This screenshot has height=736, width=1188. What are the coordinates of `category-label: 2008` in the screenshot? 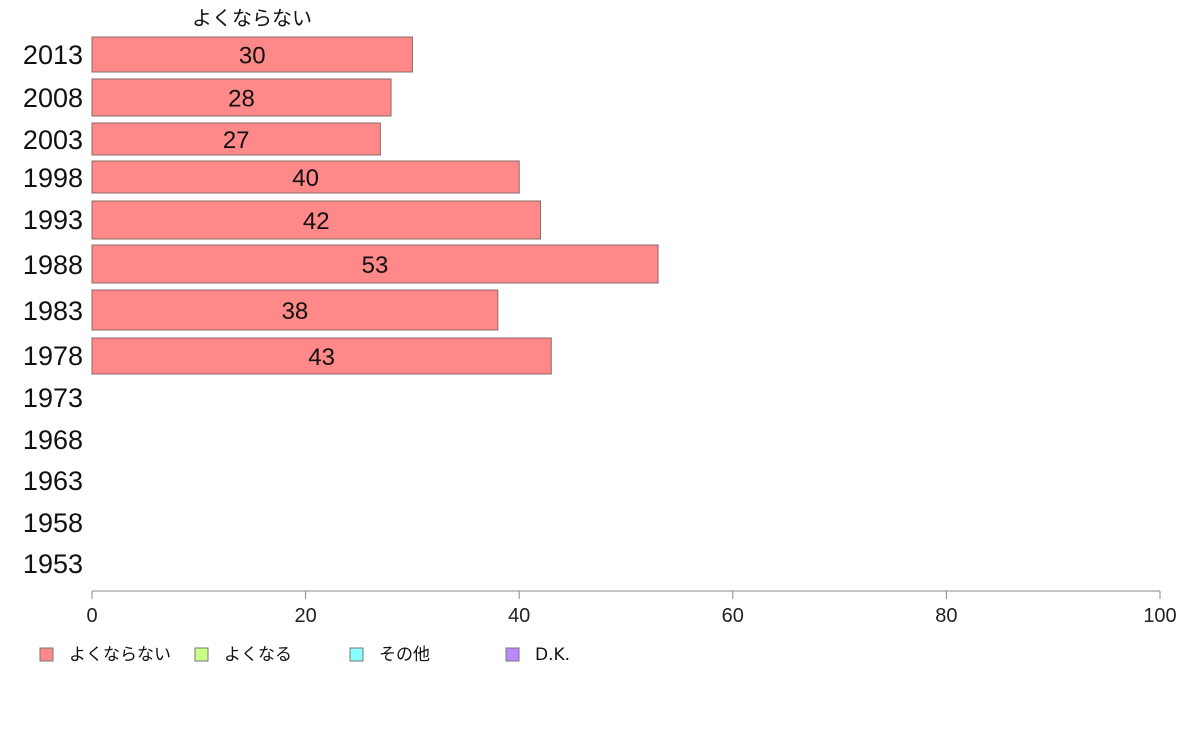 It's located at (53, 98).